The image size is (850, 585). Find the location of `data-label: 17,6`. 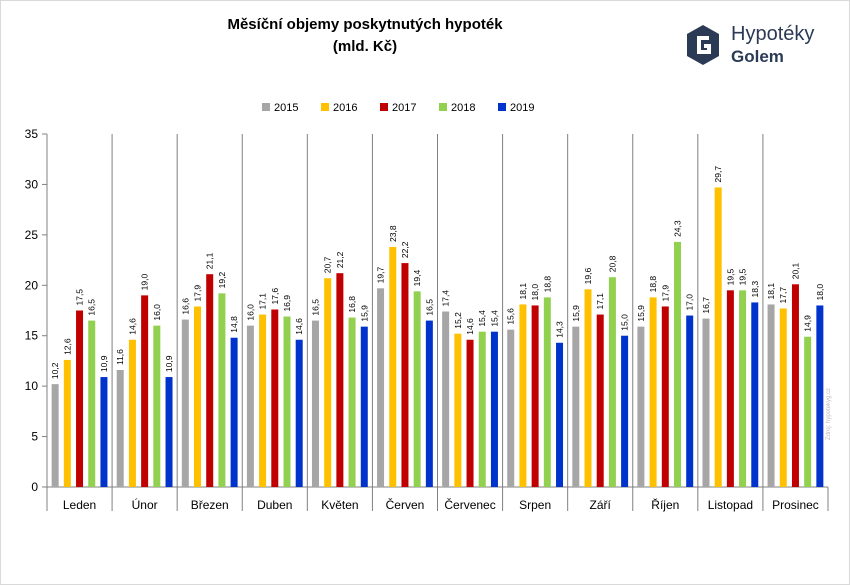

data-label: 17,6 is located at coordinates (275, 296).